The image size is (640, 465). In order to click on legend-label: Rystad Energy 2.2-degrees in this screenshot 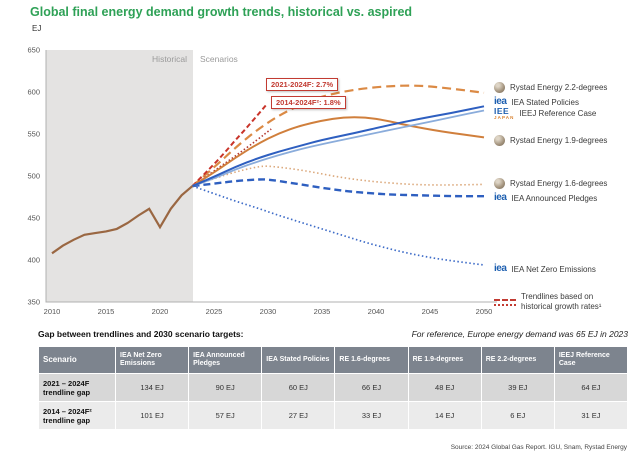, I will do `click(559, 87)`.